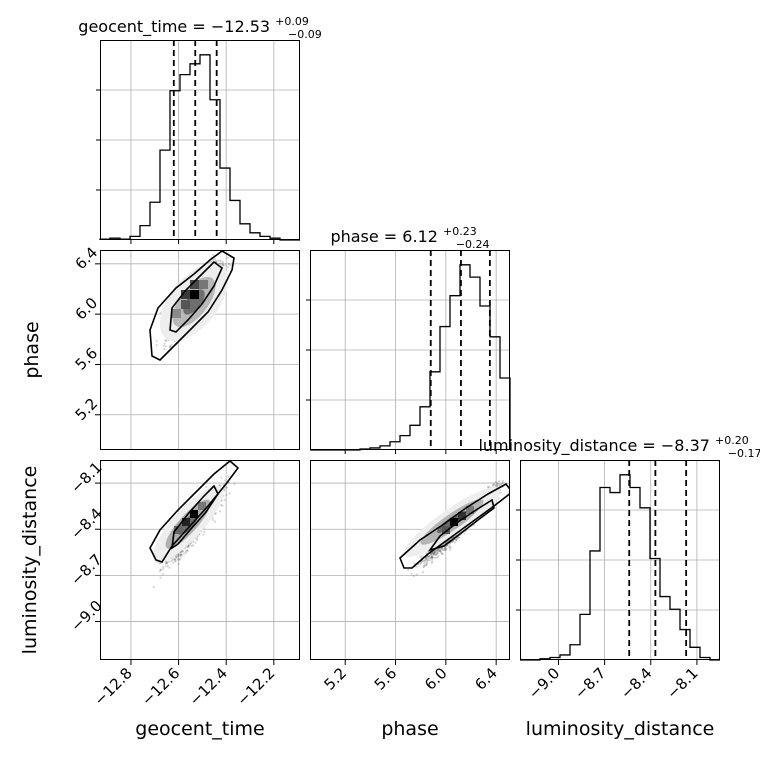 This screenshot has height=760, width=760. Describe the element at coordinates (409, 729) in the screenshot. I see `xlabel-phase: phase` at that location.